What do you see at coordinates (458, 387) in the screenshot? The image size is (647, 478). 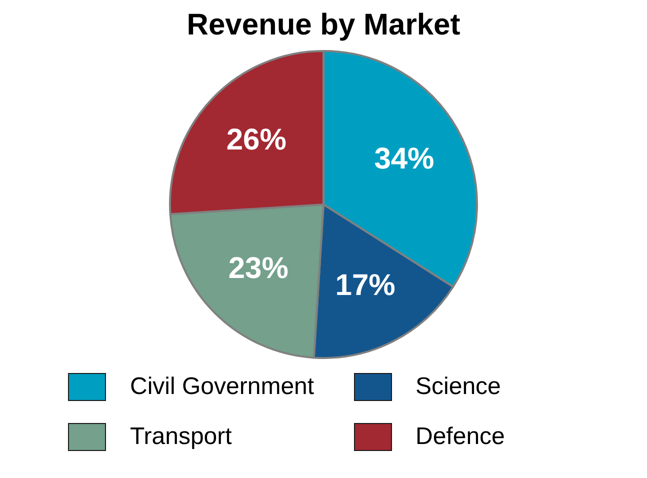 I see `legend-label: Science` at bounding box center [458, 387].